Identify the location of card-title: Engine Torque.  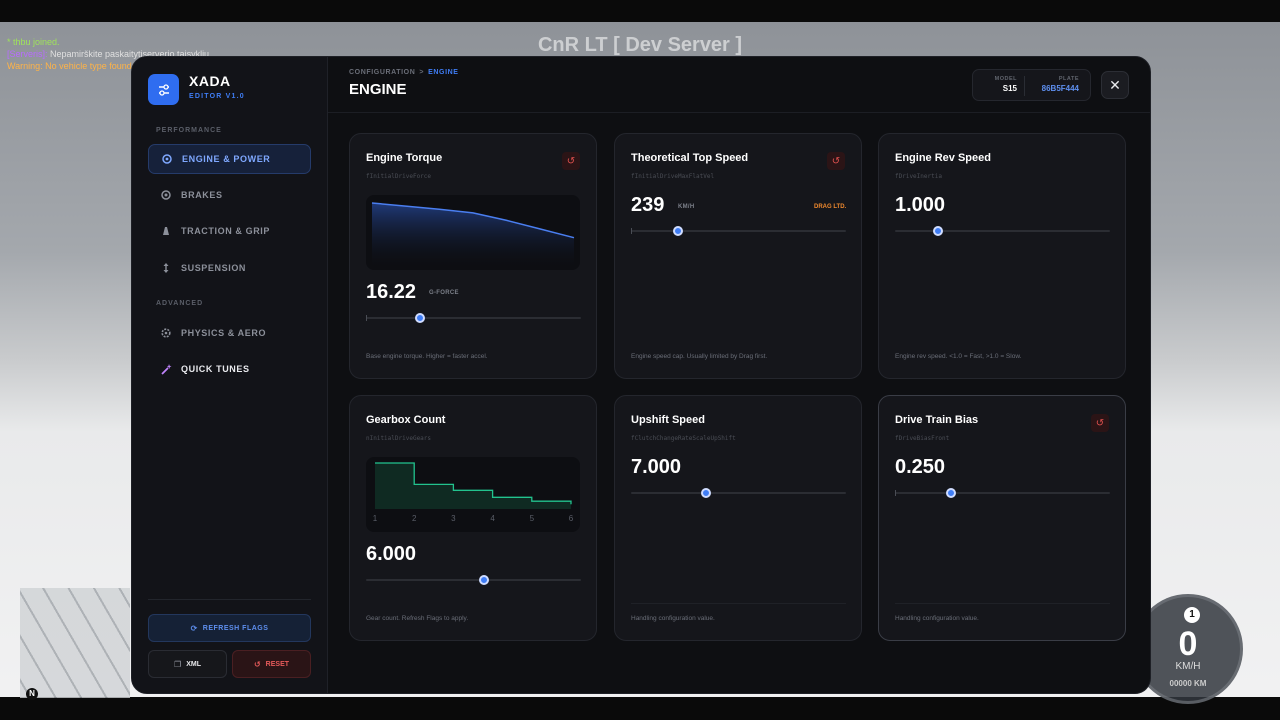
(404, 158).